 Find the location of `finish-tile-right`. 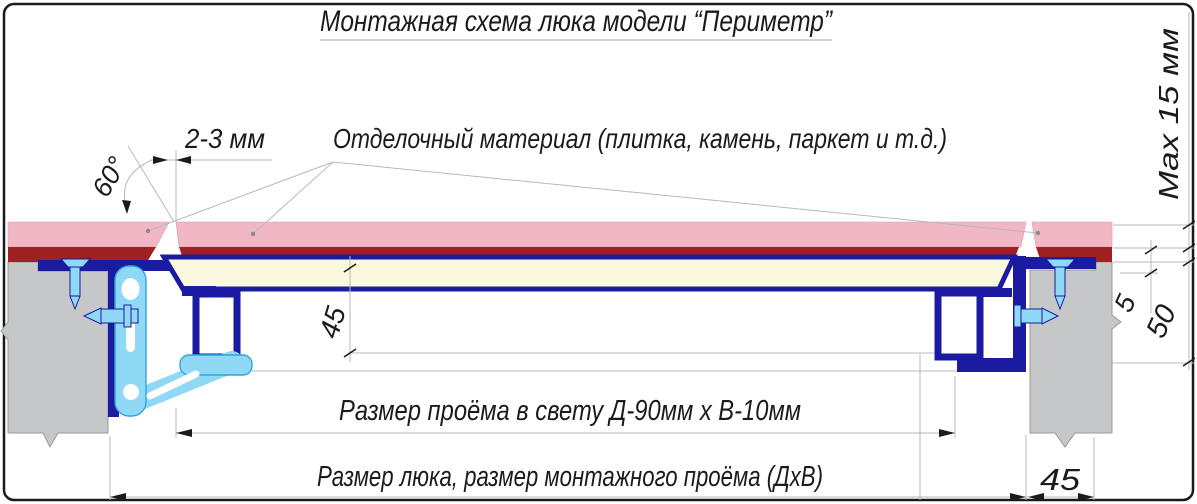

finish-tile-right is located at coordinates (1072, 234).